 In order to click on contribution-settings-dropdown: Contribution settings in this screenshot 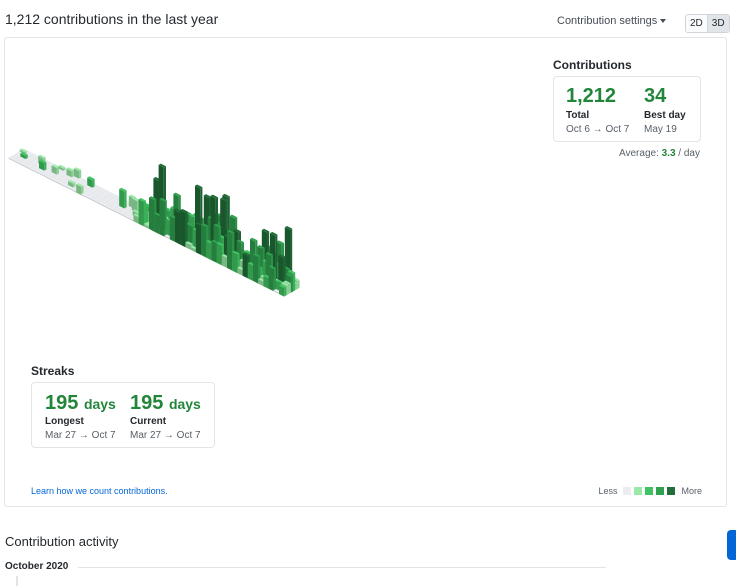, I will do `click(612, 21)`.